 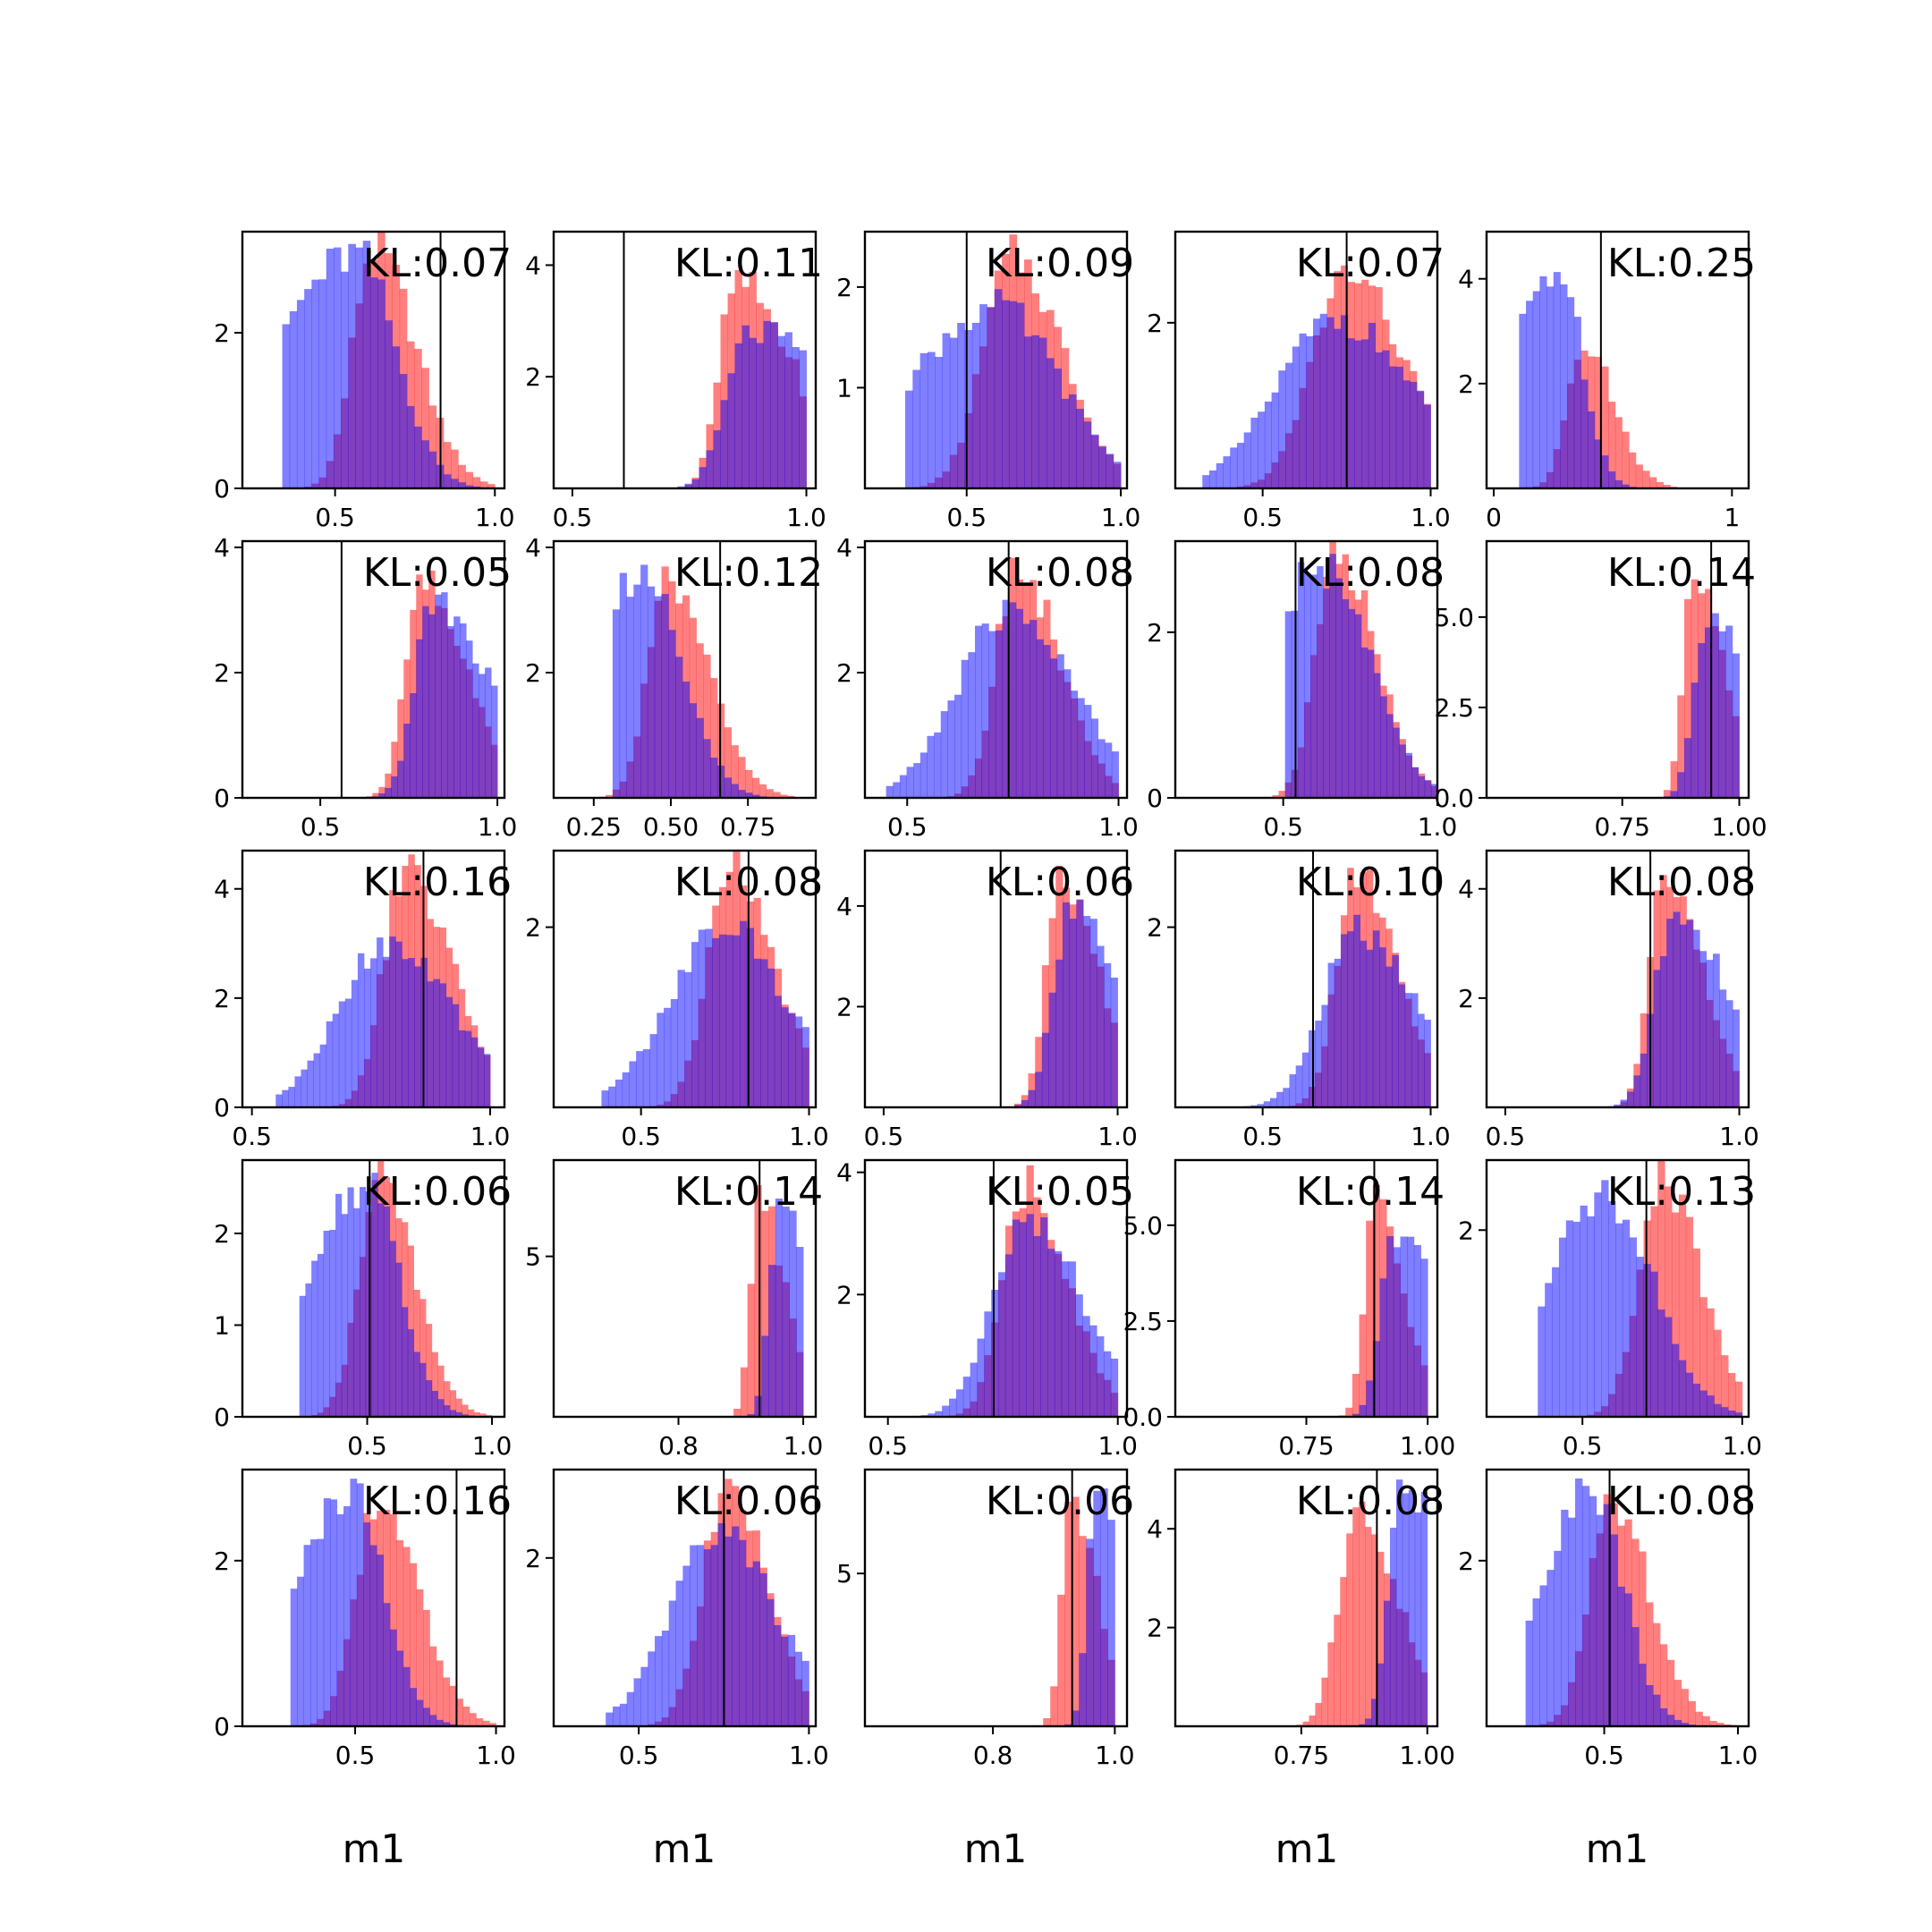 What do you see at coordinates (806, 517) in the screenshot?
I see `panel-r1-c2-x-tick-label-2: 1.0` at bounding box center [806, 517].